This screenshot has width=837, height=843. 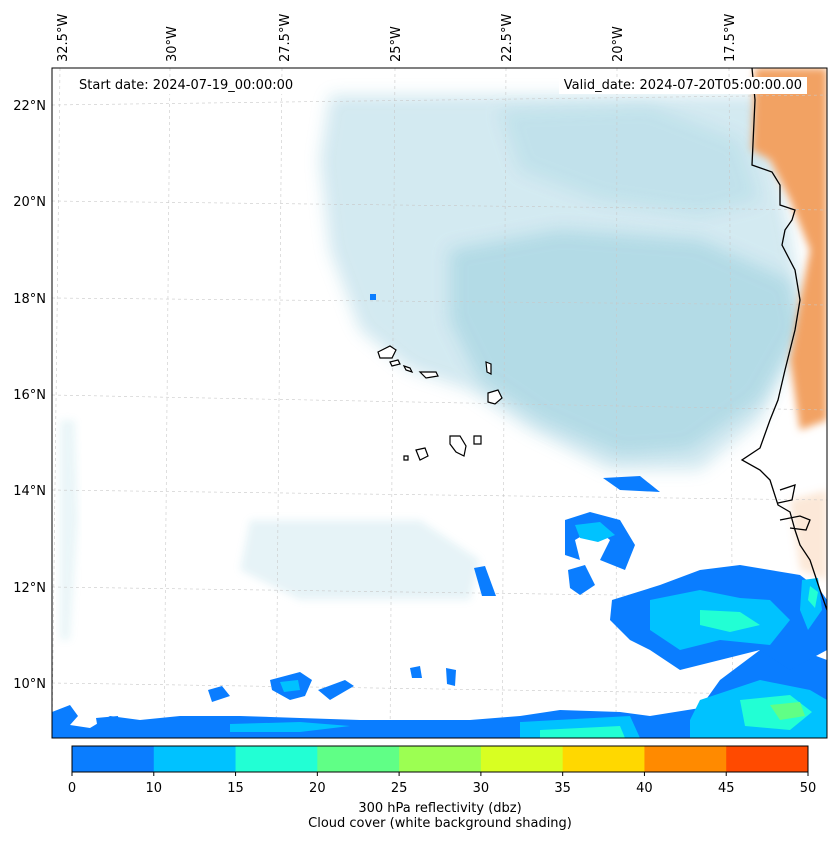 What do you see at coordinates (618, 44) in the screenshot?
I see `longitude-label: 20°W` at bounding box center [618, 44].